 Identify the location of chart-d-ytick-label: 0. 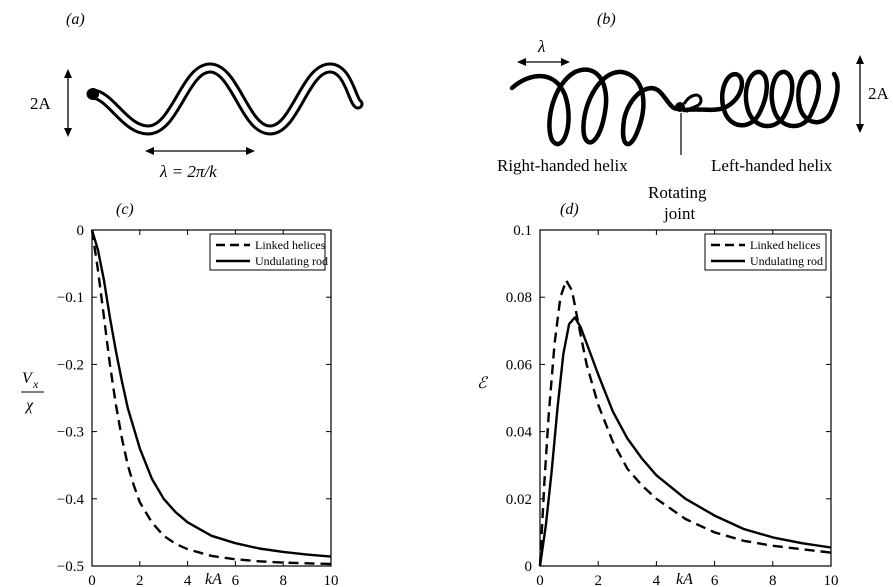
(529, 567).